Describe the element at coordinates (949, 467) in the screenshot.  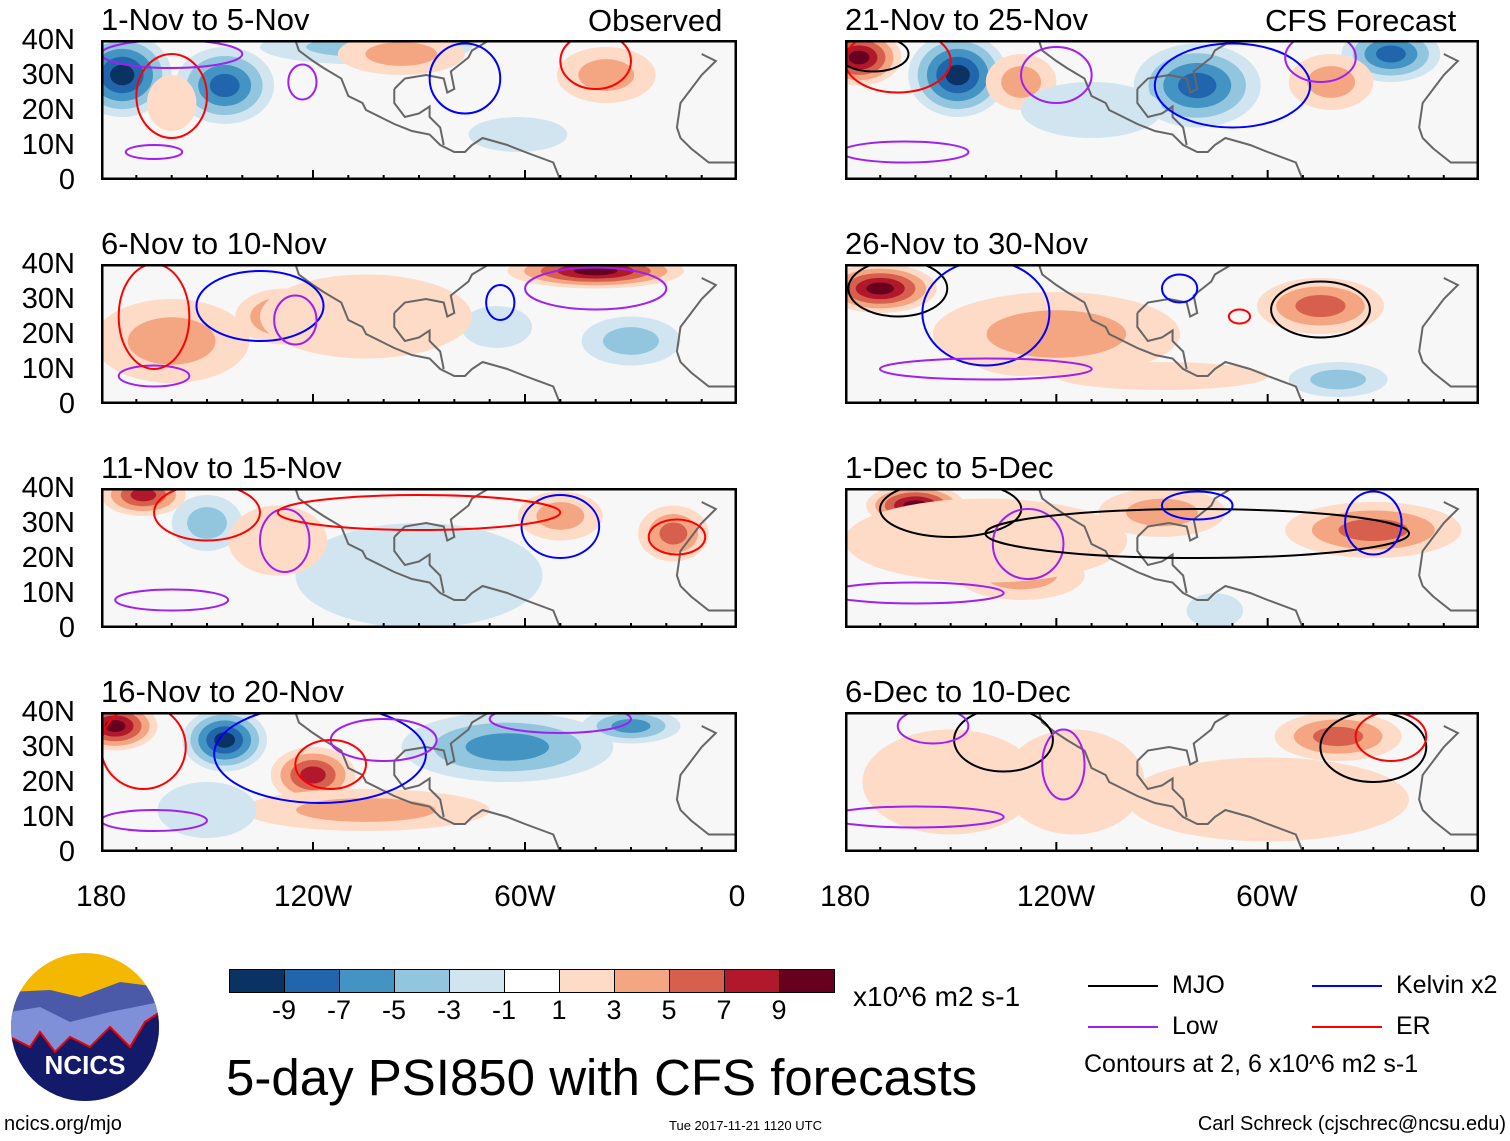
I see `panel-title: 1-Dec to 5-Dec` at that location.